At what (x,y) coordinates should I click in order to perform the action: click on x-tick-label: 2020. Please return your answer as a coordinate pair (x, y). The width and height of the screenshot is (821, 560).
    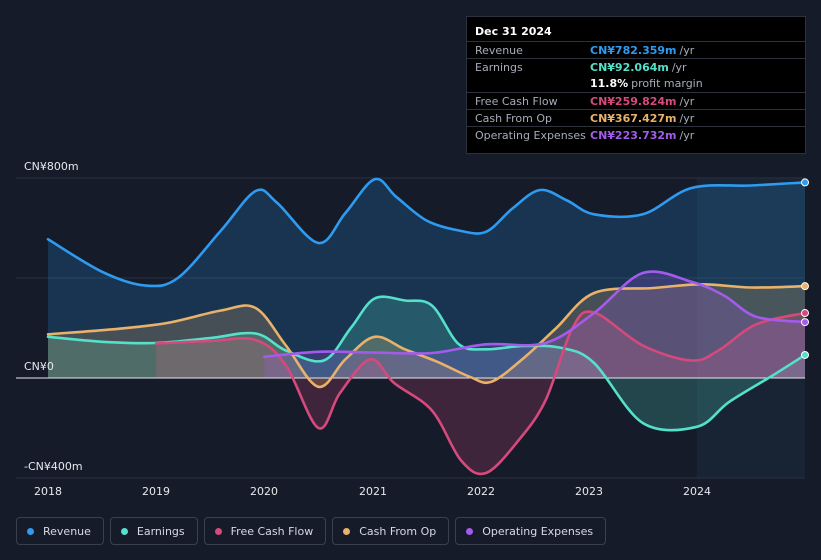
    Looking at the image, I should click on (264, 491).